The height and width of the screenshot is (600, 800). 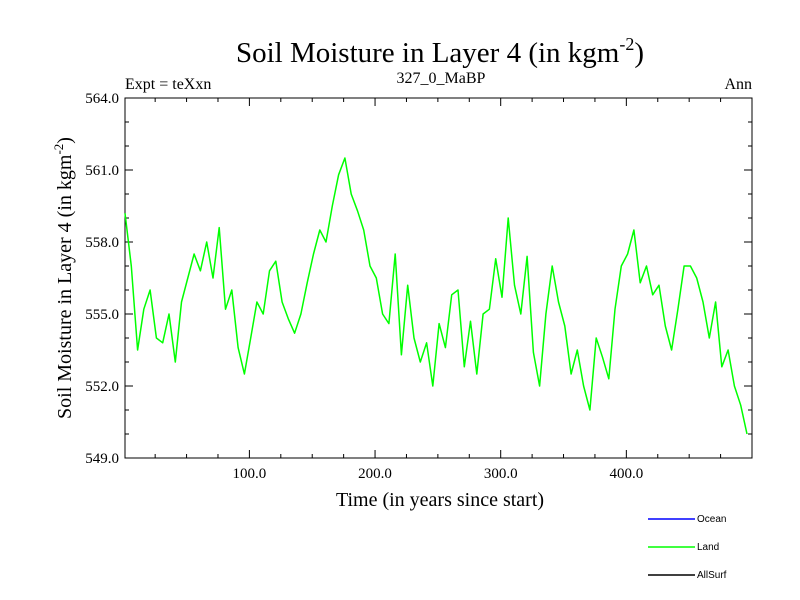 I want to click on subtitle-right: Ann, so click(x=738, y=84).